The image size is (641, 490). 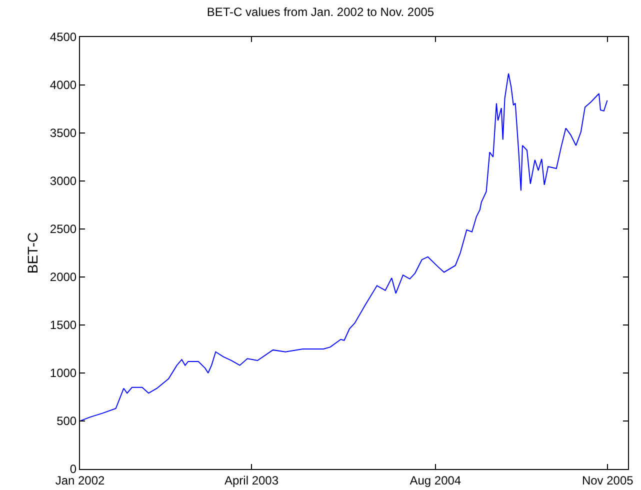 I want to click on y-tick-label: 3500, so click(x=63, y=133).